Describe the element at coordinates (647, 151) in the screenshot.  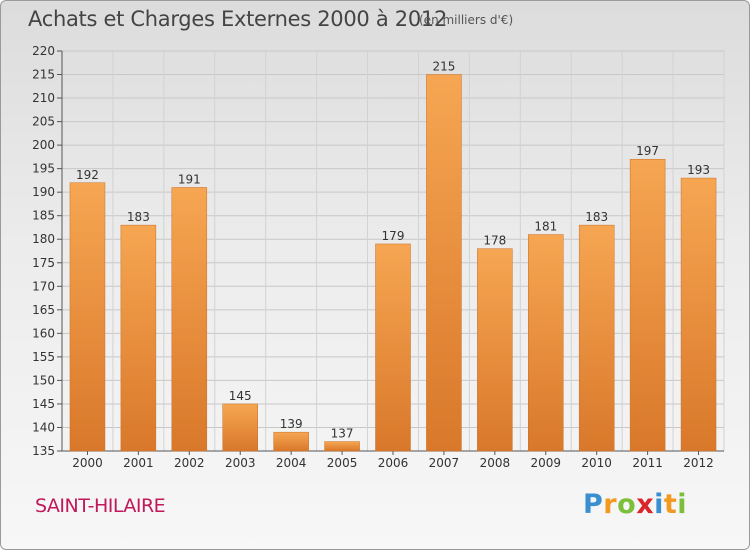
I see `data-label-2011: 197` at that location.